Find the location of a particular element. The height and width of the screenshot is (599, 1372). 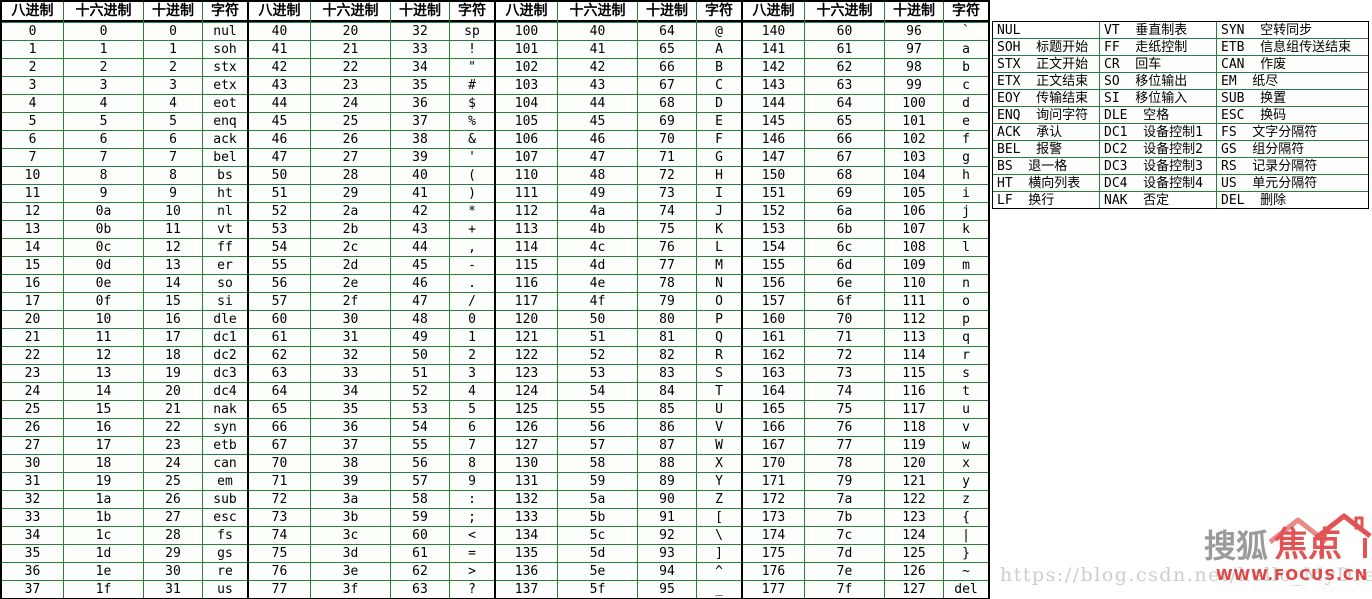

table-cell: * is located at coordinates (472, 211).